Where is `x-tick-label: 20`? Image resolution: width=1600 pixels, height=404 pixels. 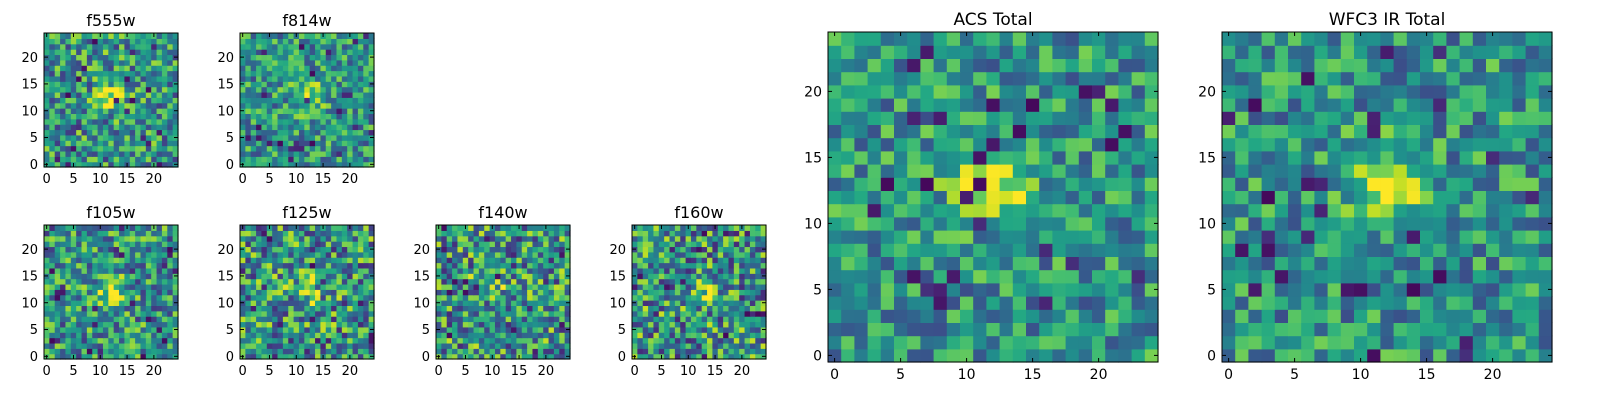 x-tick-label: 20 is located at coordinates (350, 179).